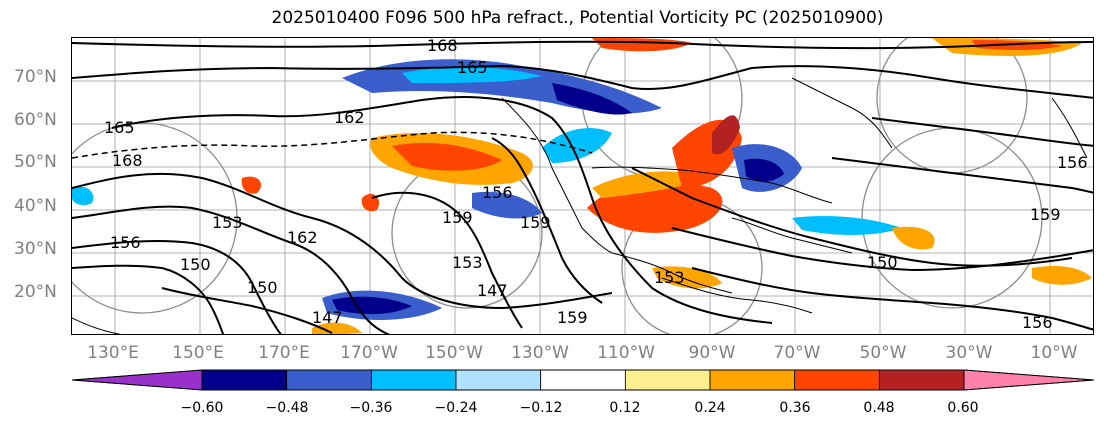 Image resolution: width=1105 pixels, height=429 pixels. What do you see at coordinates (332, 145) in the screenshot?
I see `pv-dashed-contour` at bounding box center [332, 145].